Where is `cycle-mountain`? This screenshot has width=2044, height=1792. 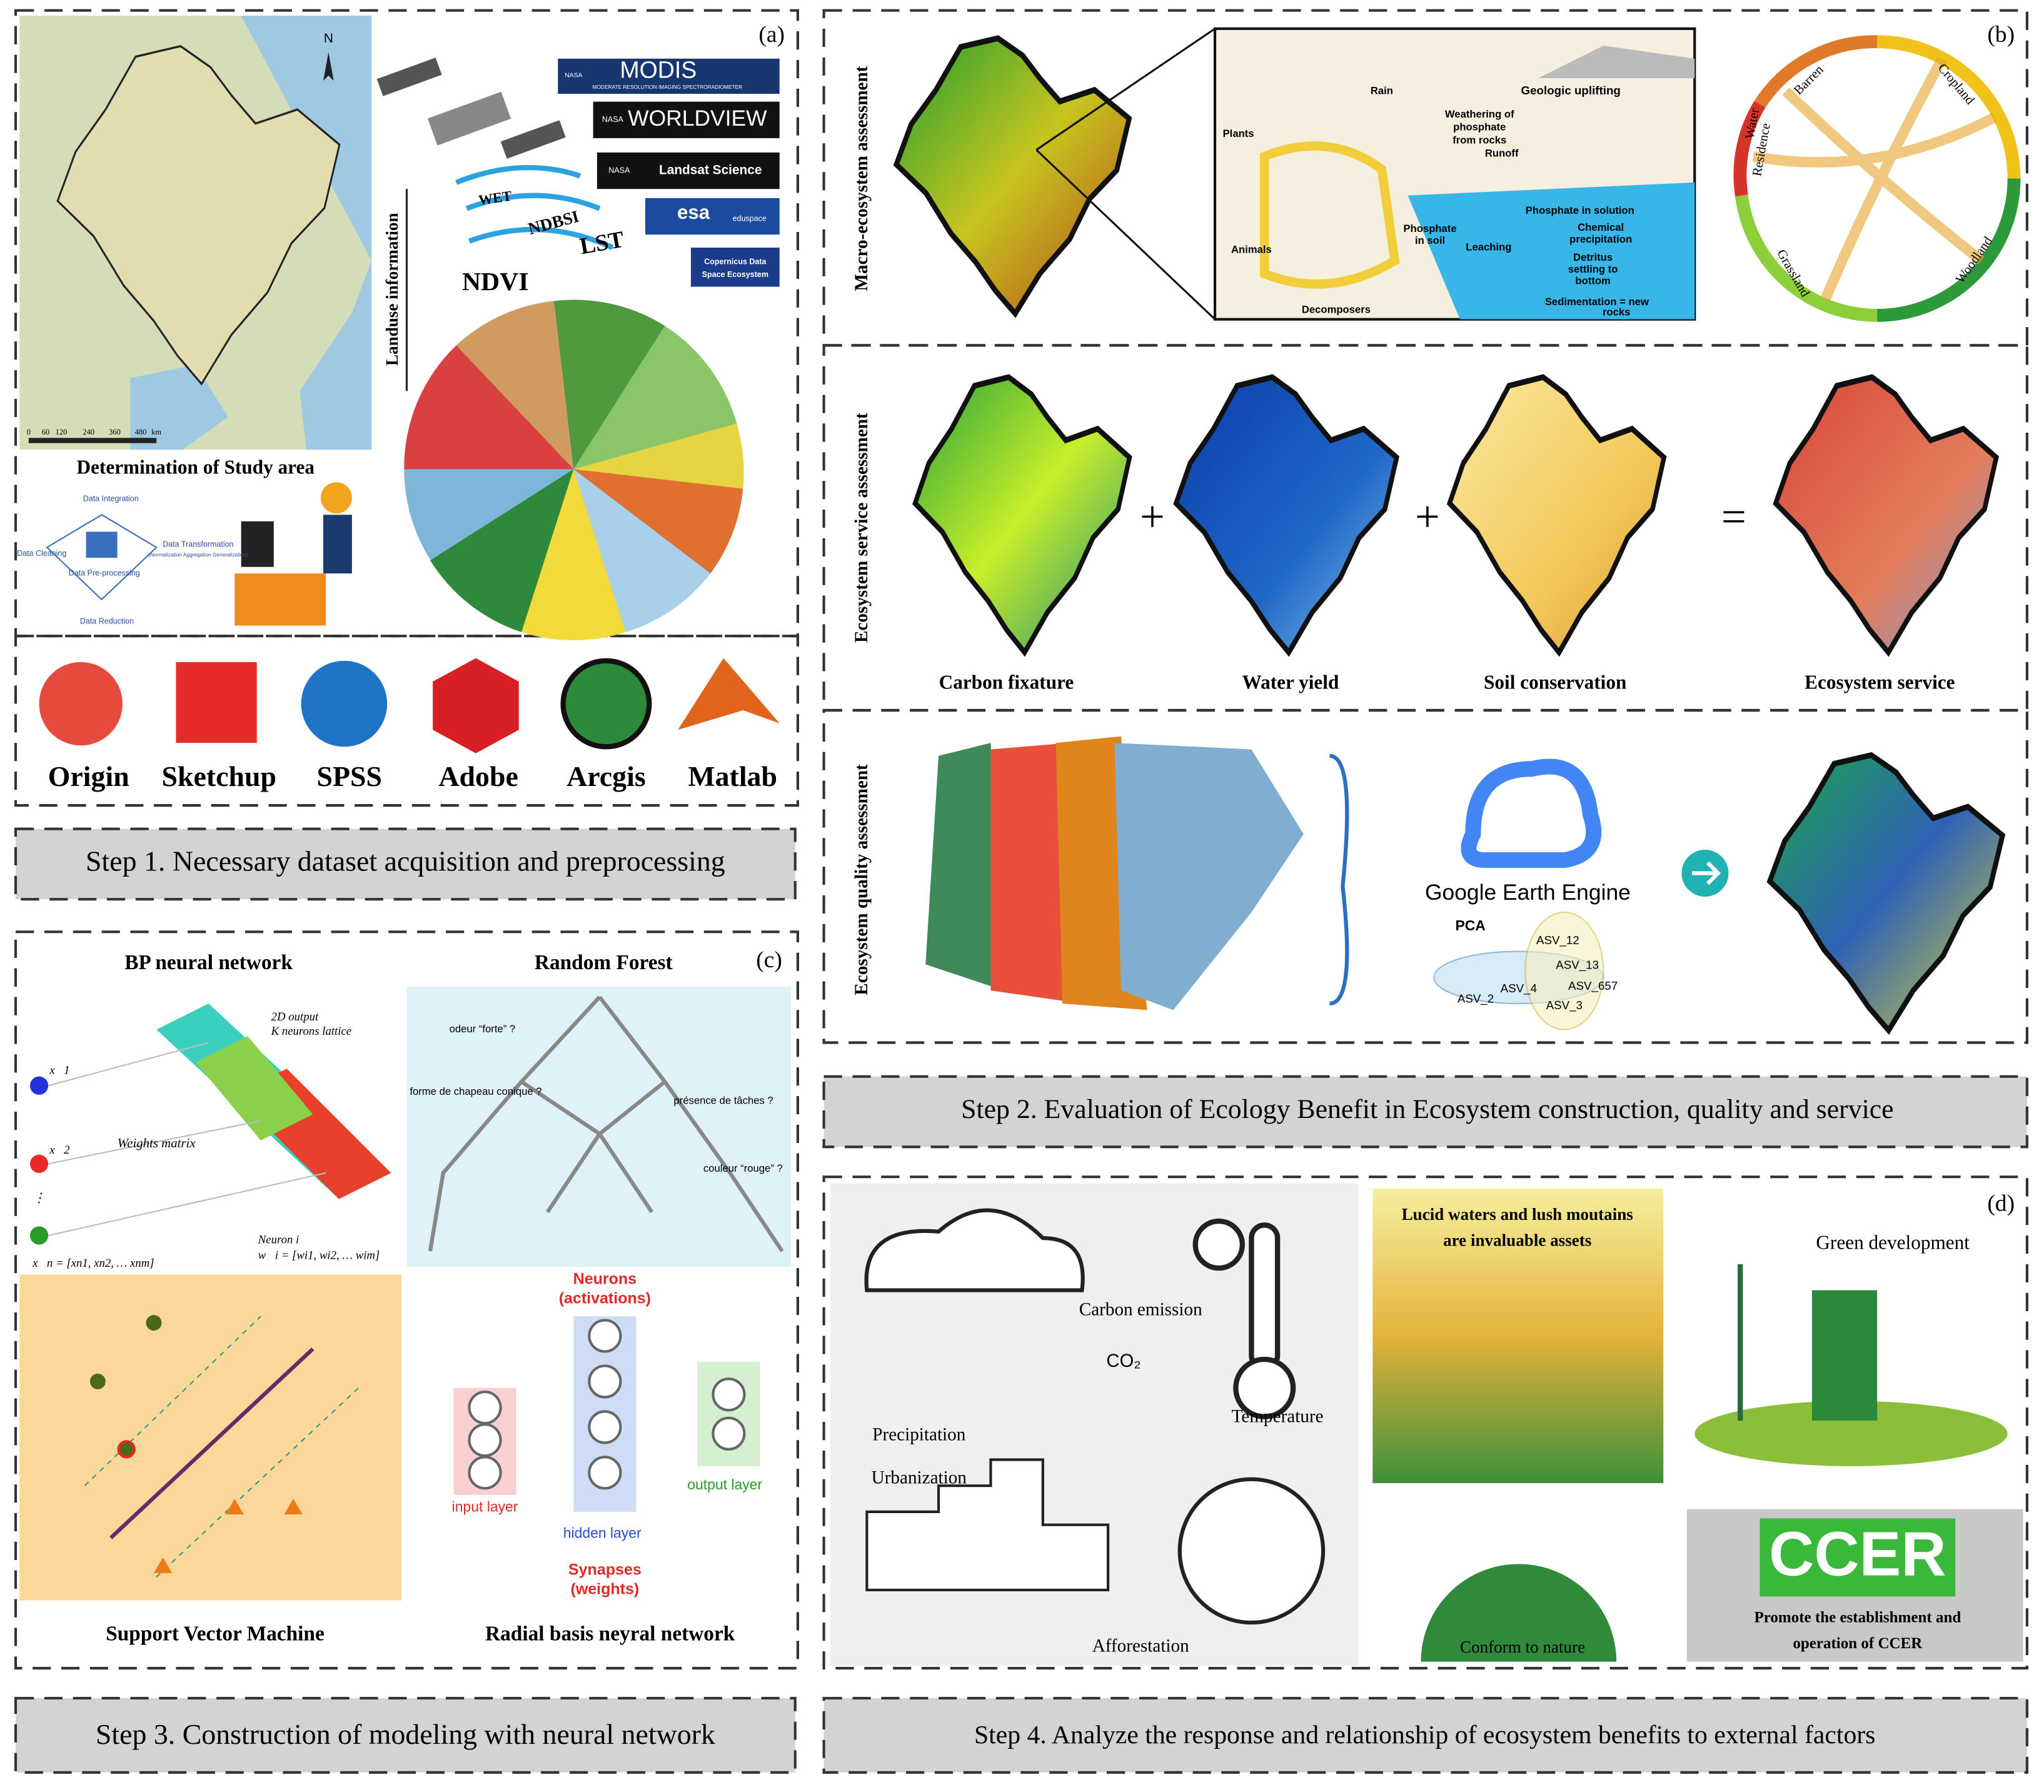
cycle-mountain is located at coordinates (1616, 62).